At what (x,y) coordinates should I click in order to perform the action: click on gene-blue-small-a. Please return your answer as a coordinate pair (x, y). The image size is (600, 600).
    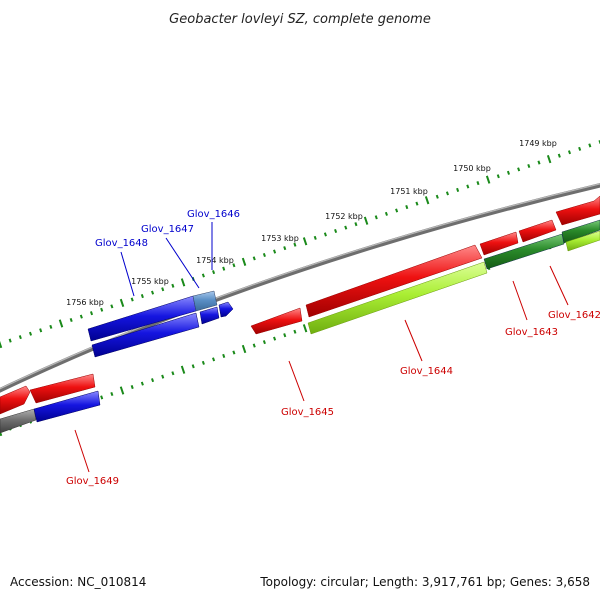
    Looking at the image, I should click on (209, 315).